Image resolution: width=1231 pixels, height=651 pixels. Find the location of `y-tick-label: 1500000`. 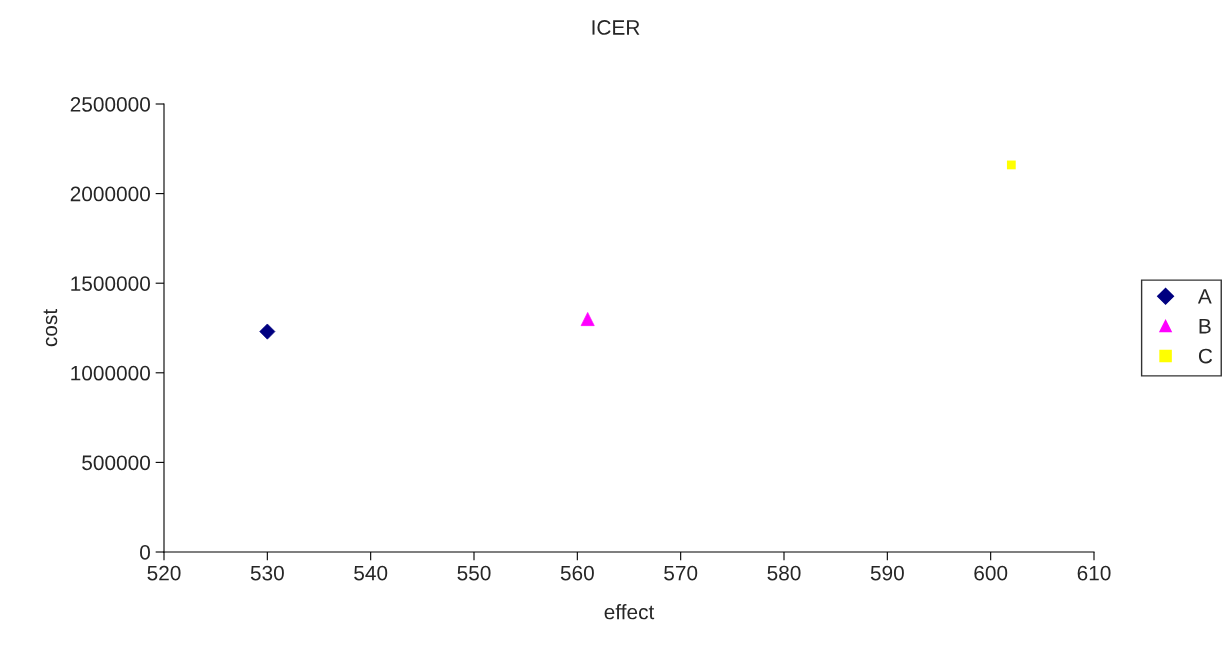

y-tick-label: 1500000 is located at coordinates (110, 283).